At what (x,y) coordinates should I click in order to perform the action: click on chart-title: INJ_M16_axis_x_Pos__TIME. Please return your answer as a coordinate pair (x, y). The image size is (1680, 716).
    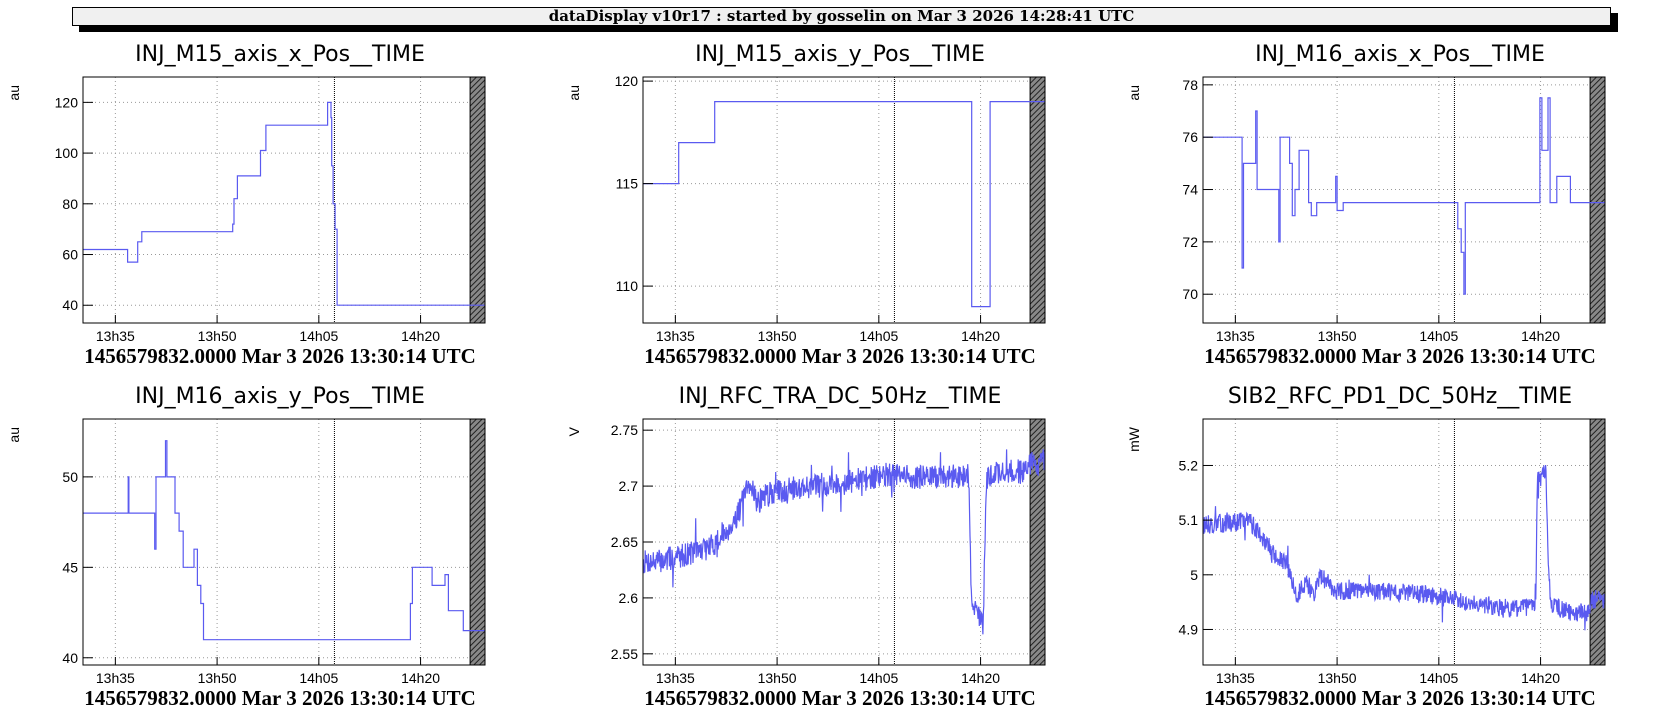
    Looking at the image, I should click on (1400, 54).